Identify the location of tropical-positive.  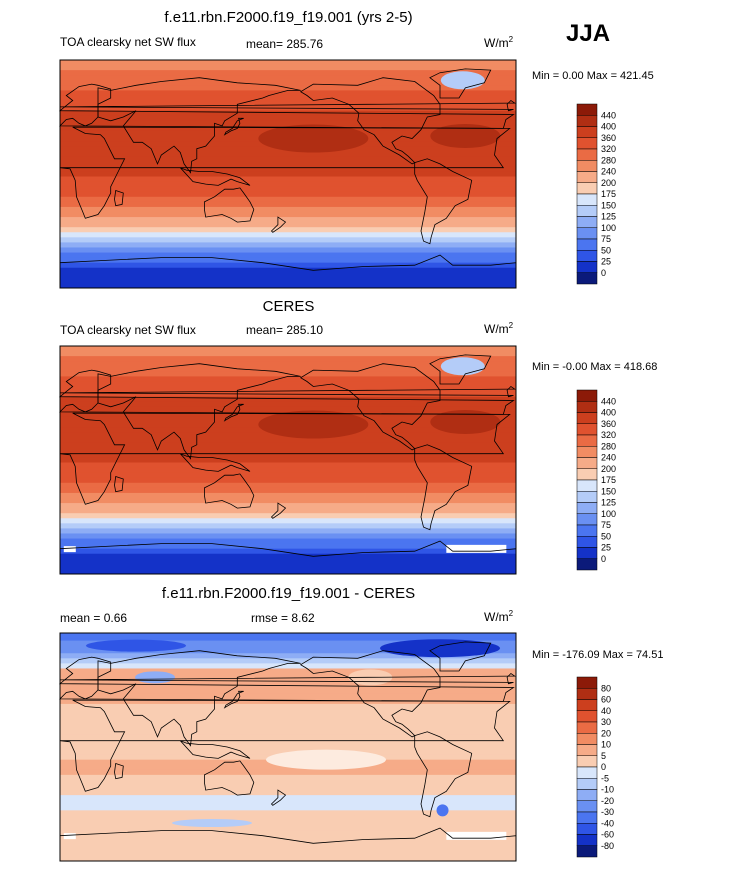
(326, 759).